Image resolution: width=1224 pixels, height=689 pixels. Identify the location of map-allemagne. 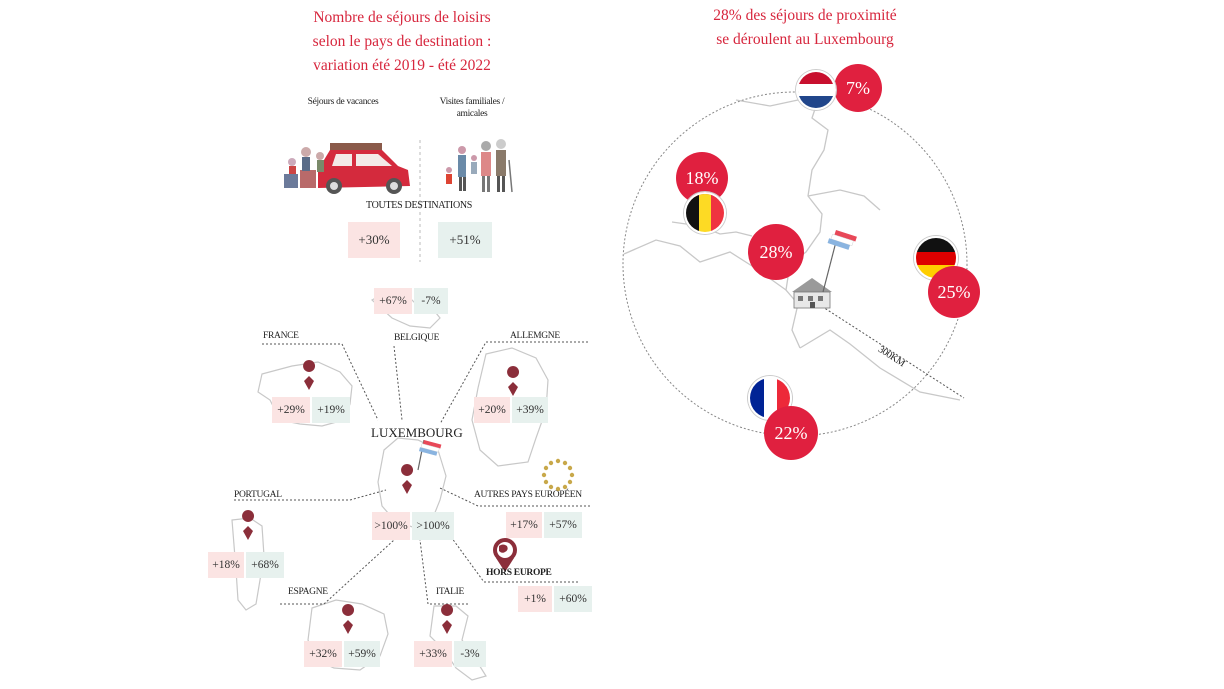
(510, 407).